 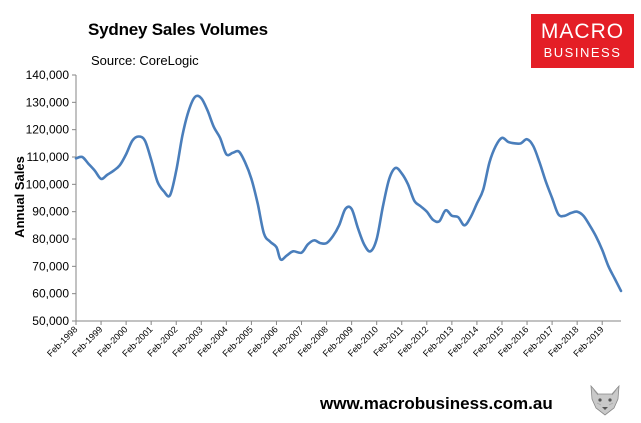 What do you see at coordinates (48, 102) in the screenshot?
I see `y-tick-label: 130,000` at bounding box center [48, 102].